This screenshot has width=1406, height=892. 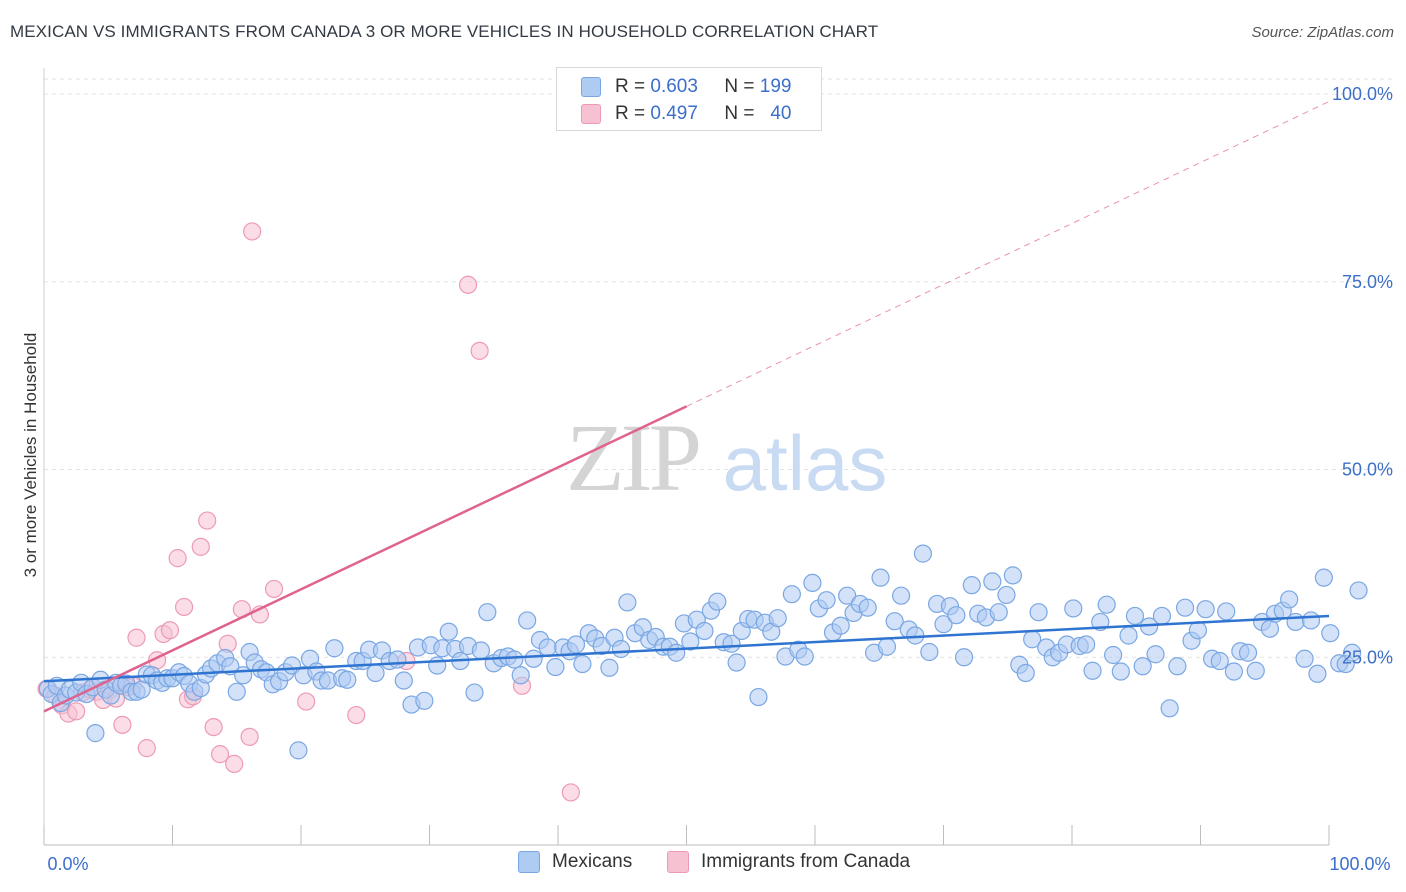 I want to click on legend-item-canada: Immigrants from Canada, so click(x=788, y=862).